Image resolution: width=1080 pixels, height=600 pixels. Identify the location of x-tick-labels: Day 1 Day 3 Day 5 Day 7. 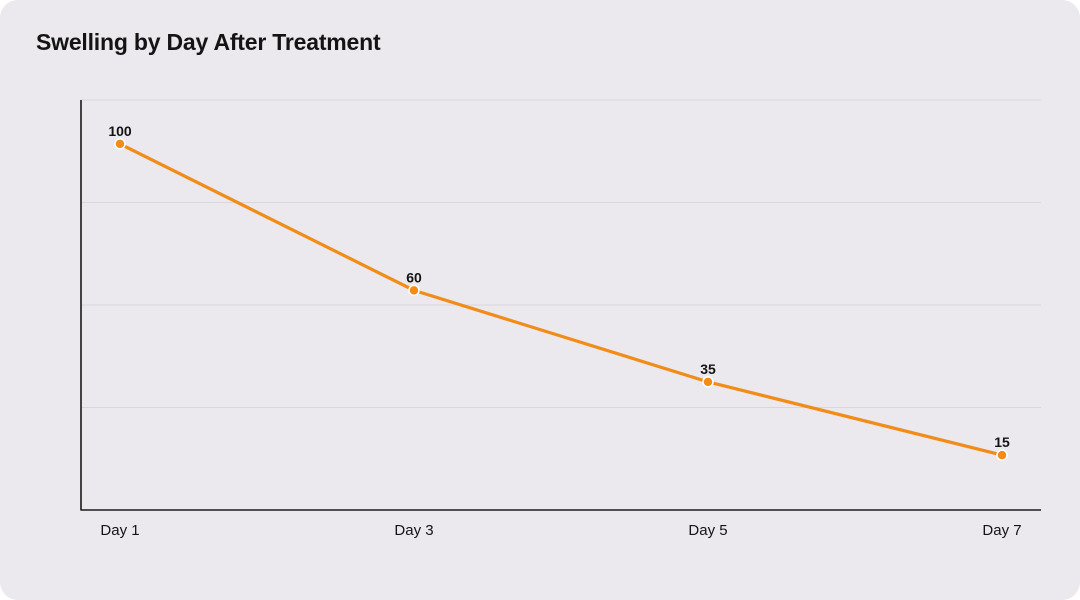
(560, 530).